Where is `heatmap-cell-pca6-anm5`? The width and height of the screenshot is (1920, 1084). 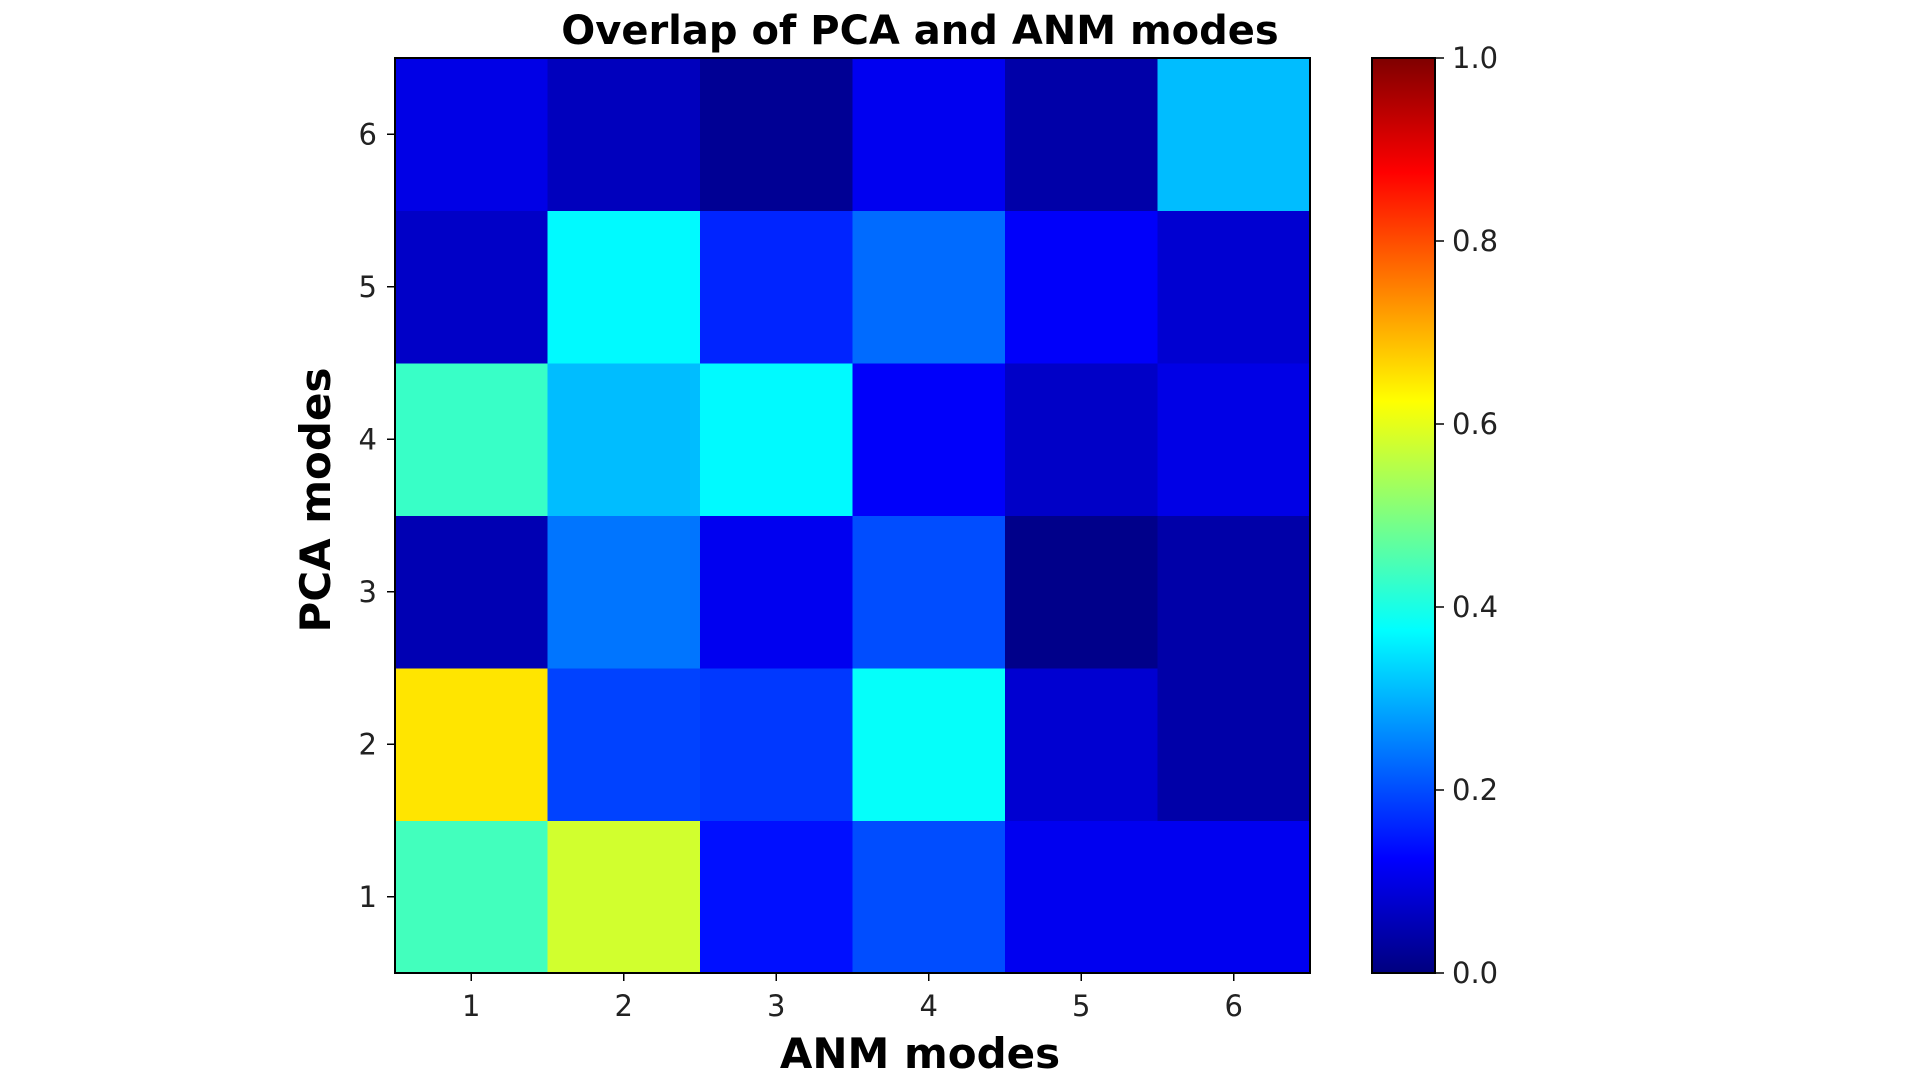
heatmap-cell-pca6-anm5 is located at coordinates (1081, 134).